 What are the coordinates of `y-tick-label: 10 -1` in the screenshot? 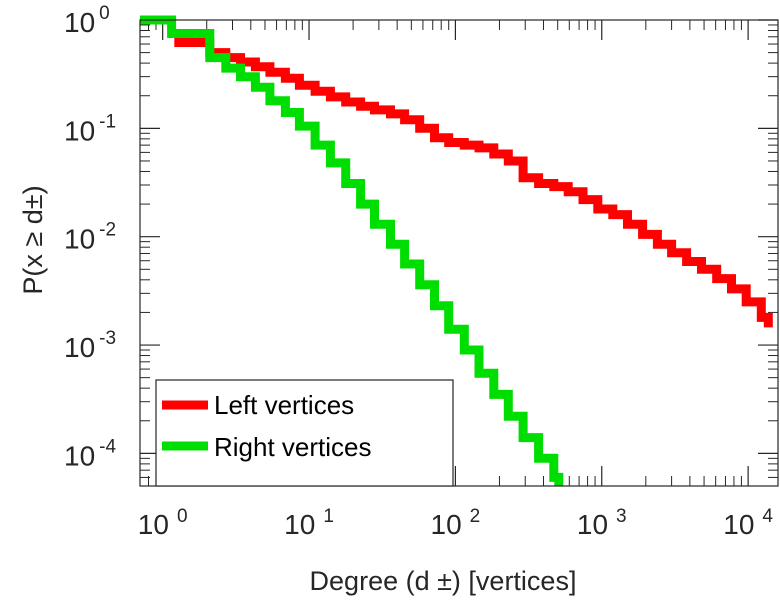 It's located at (90, 128).